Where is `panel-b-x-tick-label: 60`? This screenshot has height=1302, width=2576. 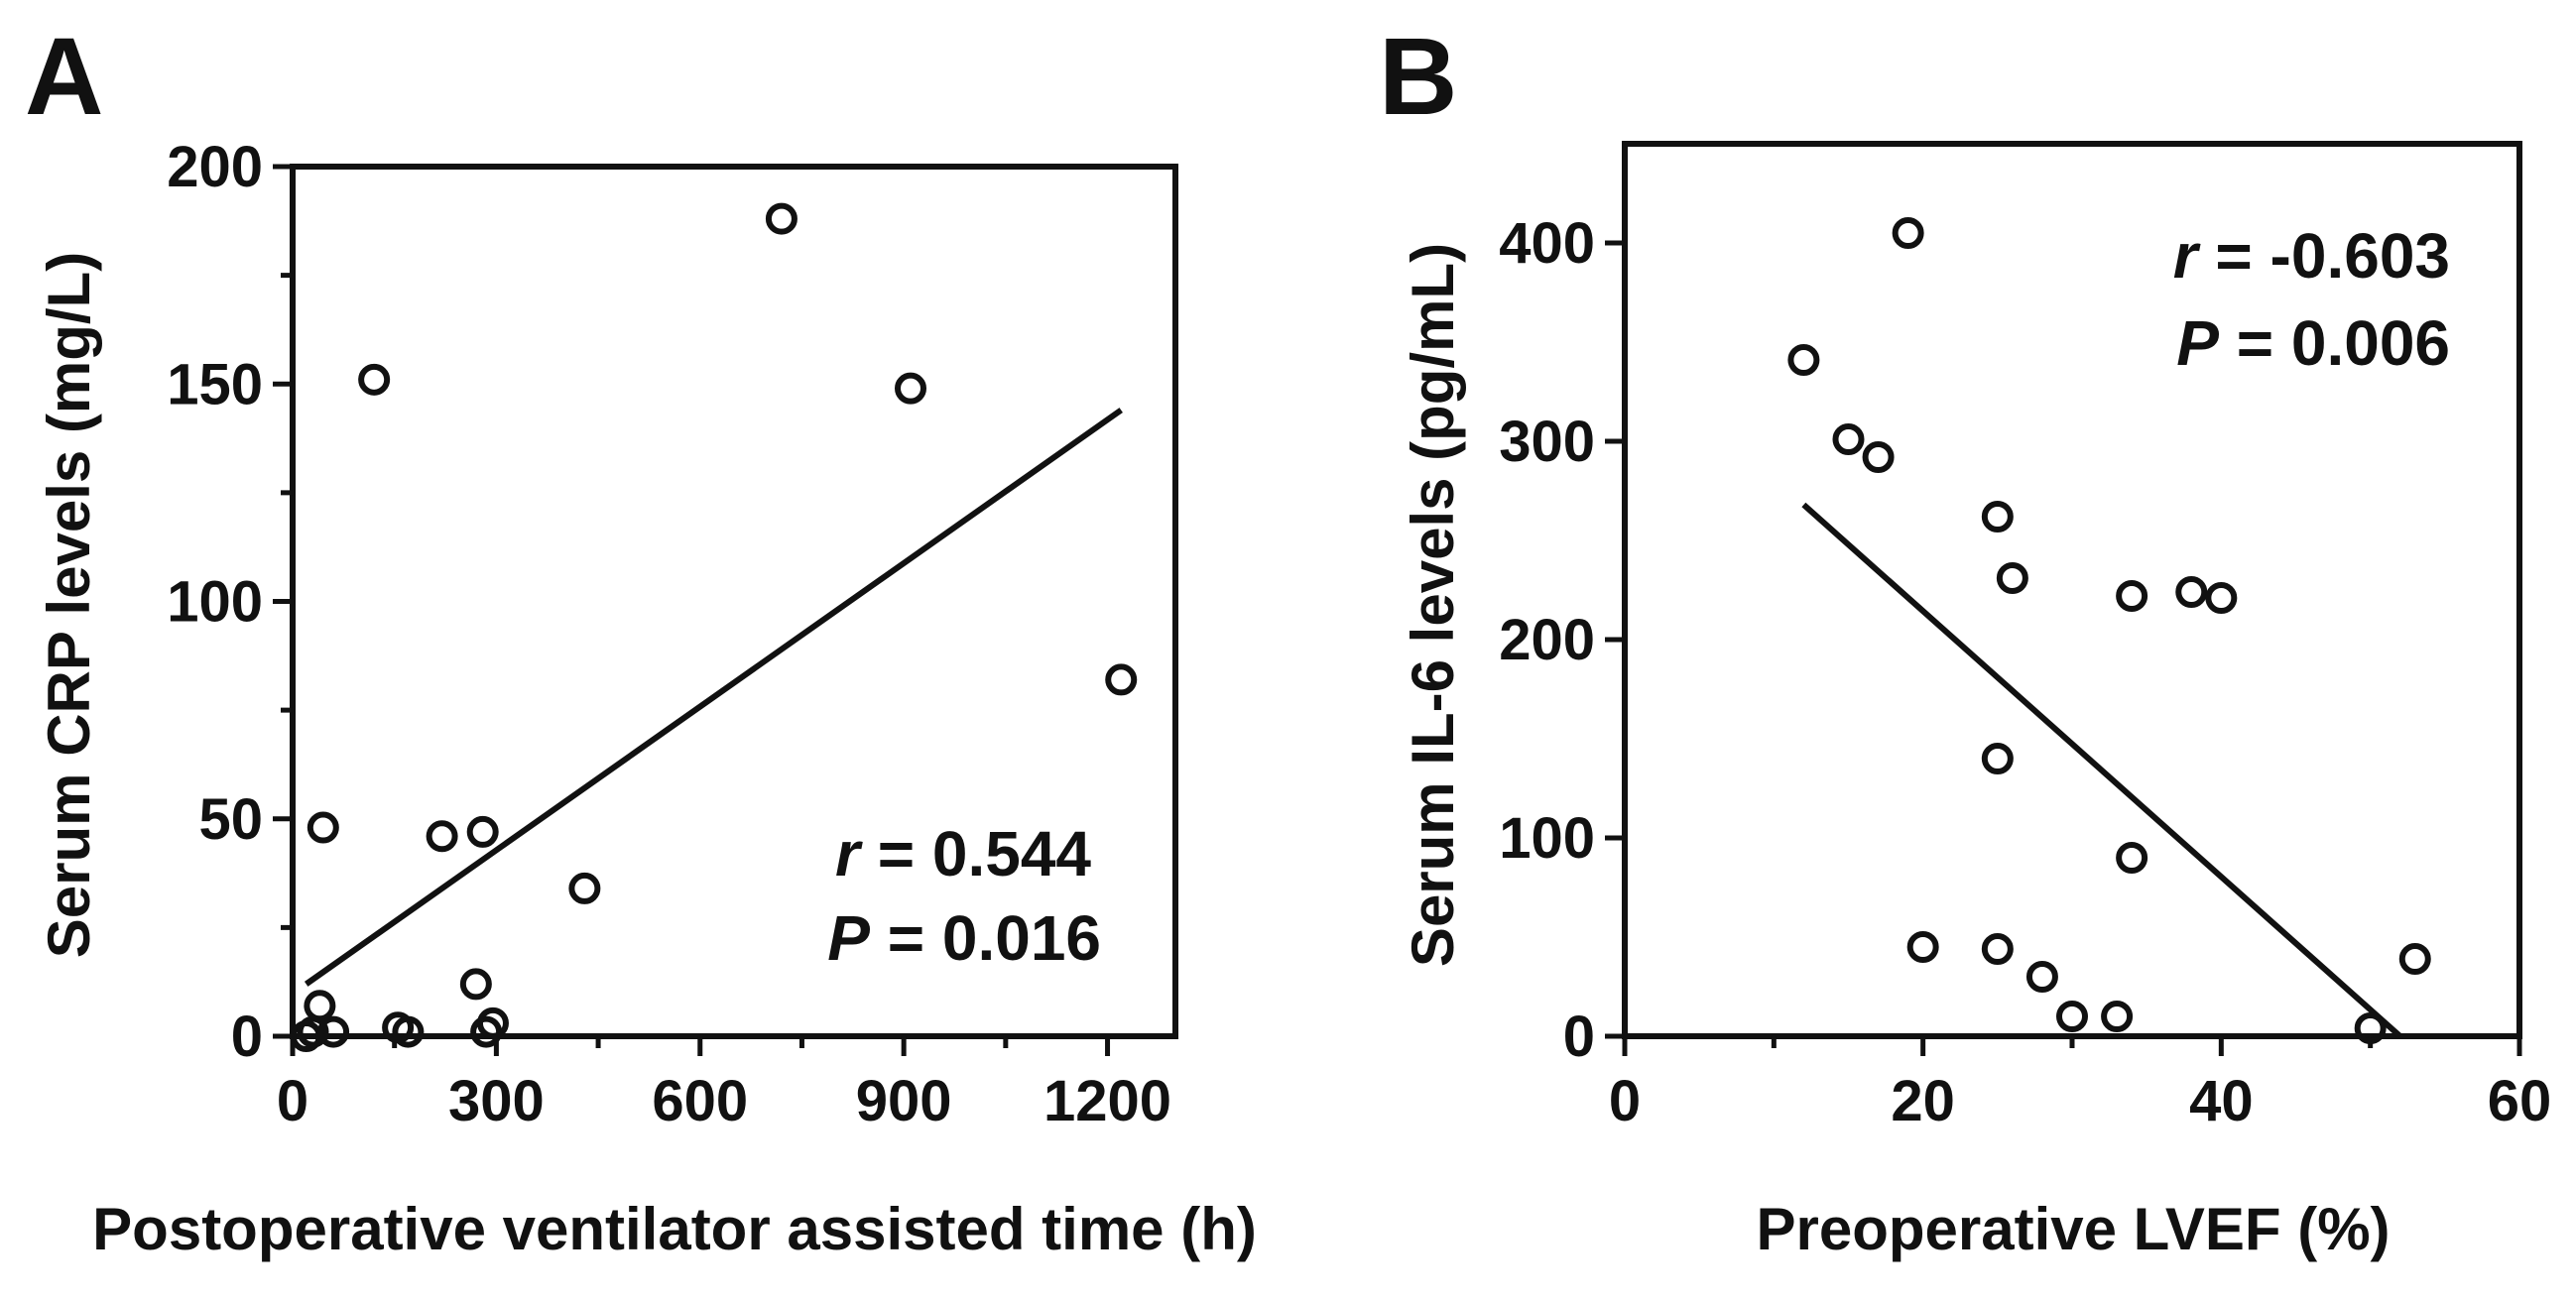 panel-b-x-tick-label: 60 is located at coordinates (2520, 1101).